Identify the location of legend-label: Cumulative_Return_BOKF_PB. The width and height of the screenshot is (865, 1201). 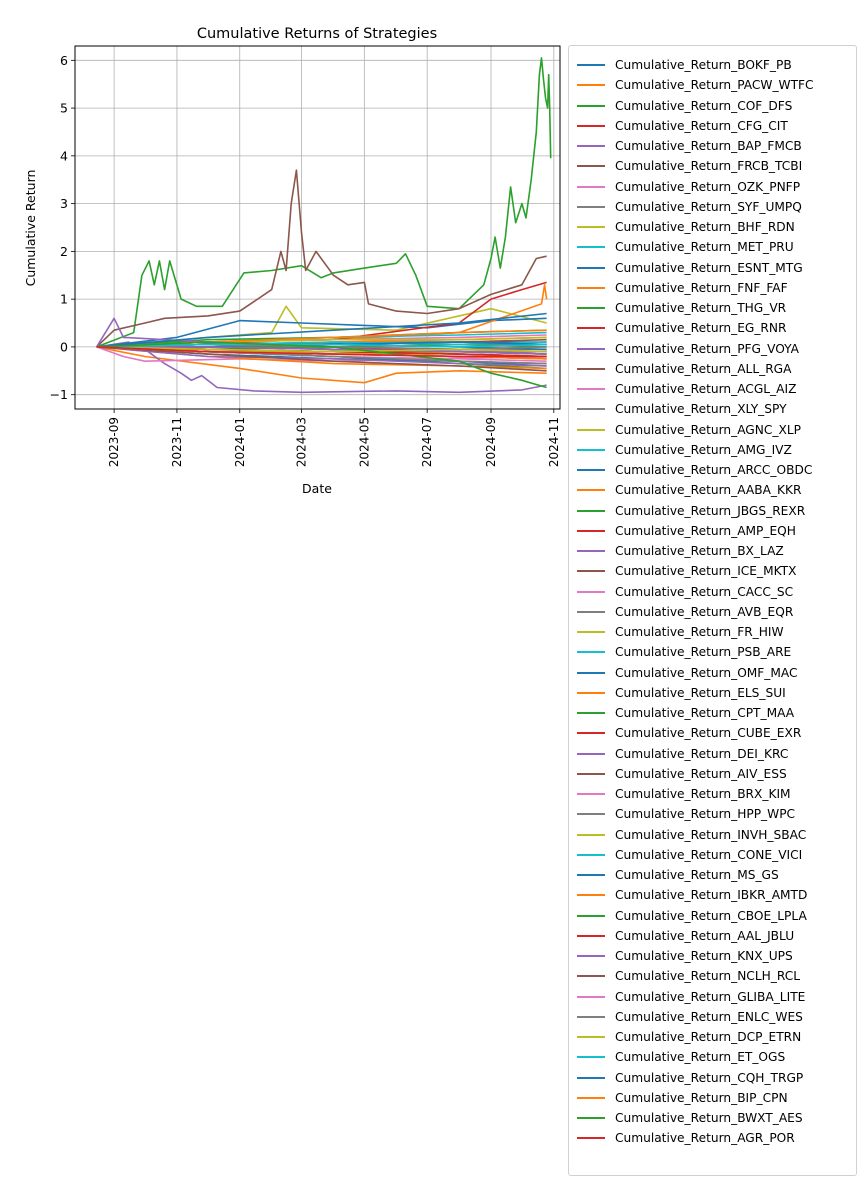
(703, 65).